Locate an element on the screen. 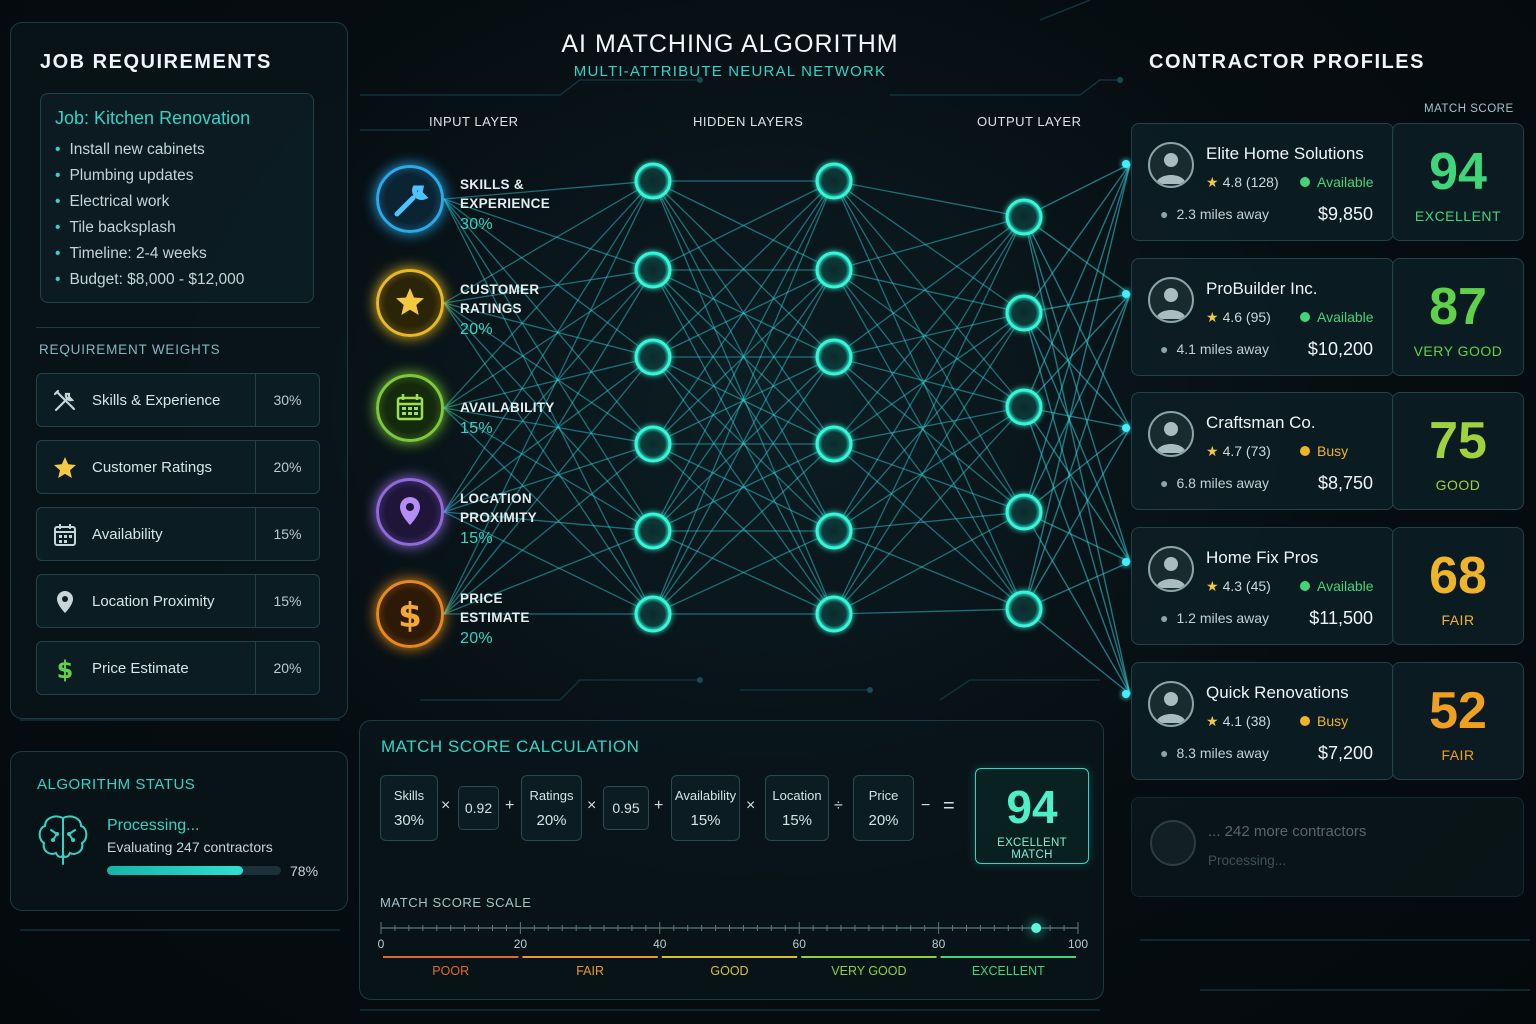 The height and width of the screenshot is (1024, 1536). input-node-availability is located at coordinates (410, 408).